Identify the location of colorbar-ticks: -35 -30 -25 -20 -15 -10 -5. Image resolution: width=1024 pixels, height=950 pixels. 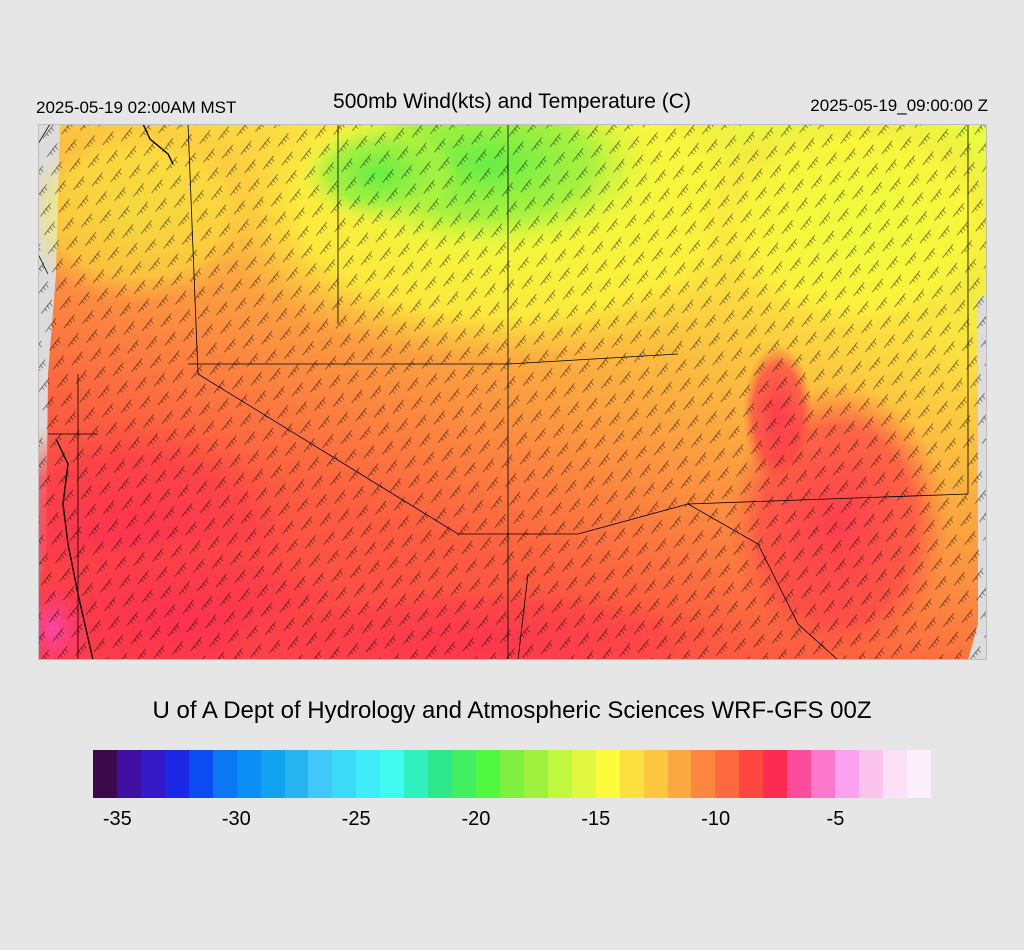
(512, 823).